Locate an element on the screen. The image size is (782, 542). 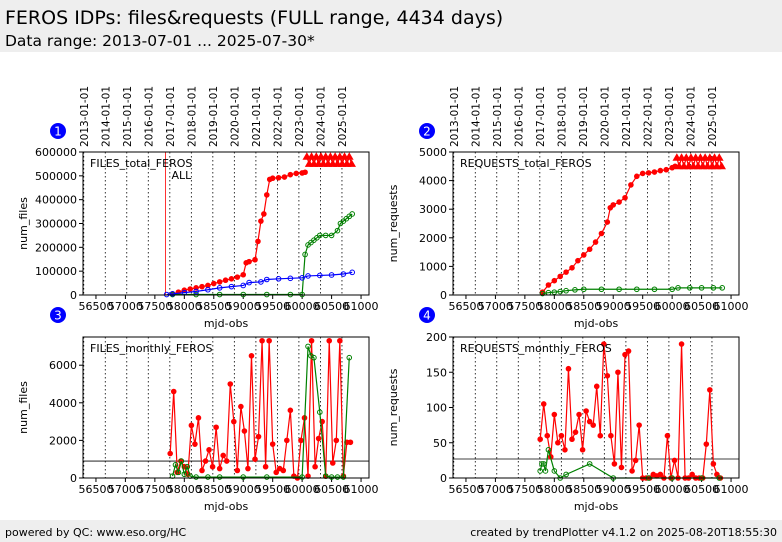
year-label: 2023-01-01 is located at coordinates (670, 116).